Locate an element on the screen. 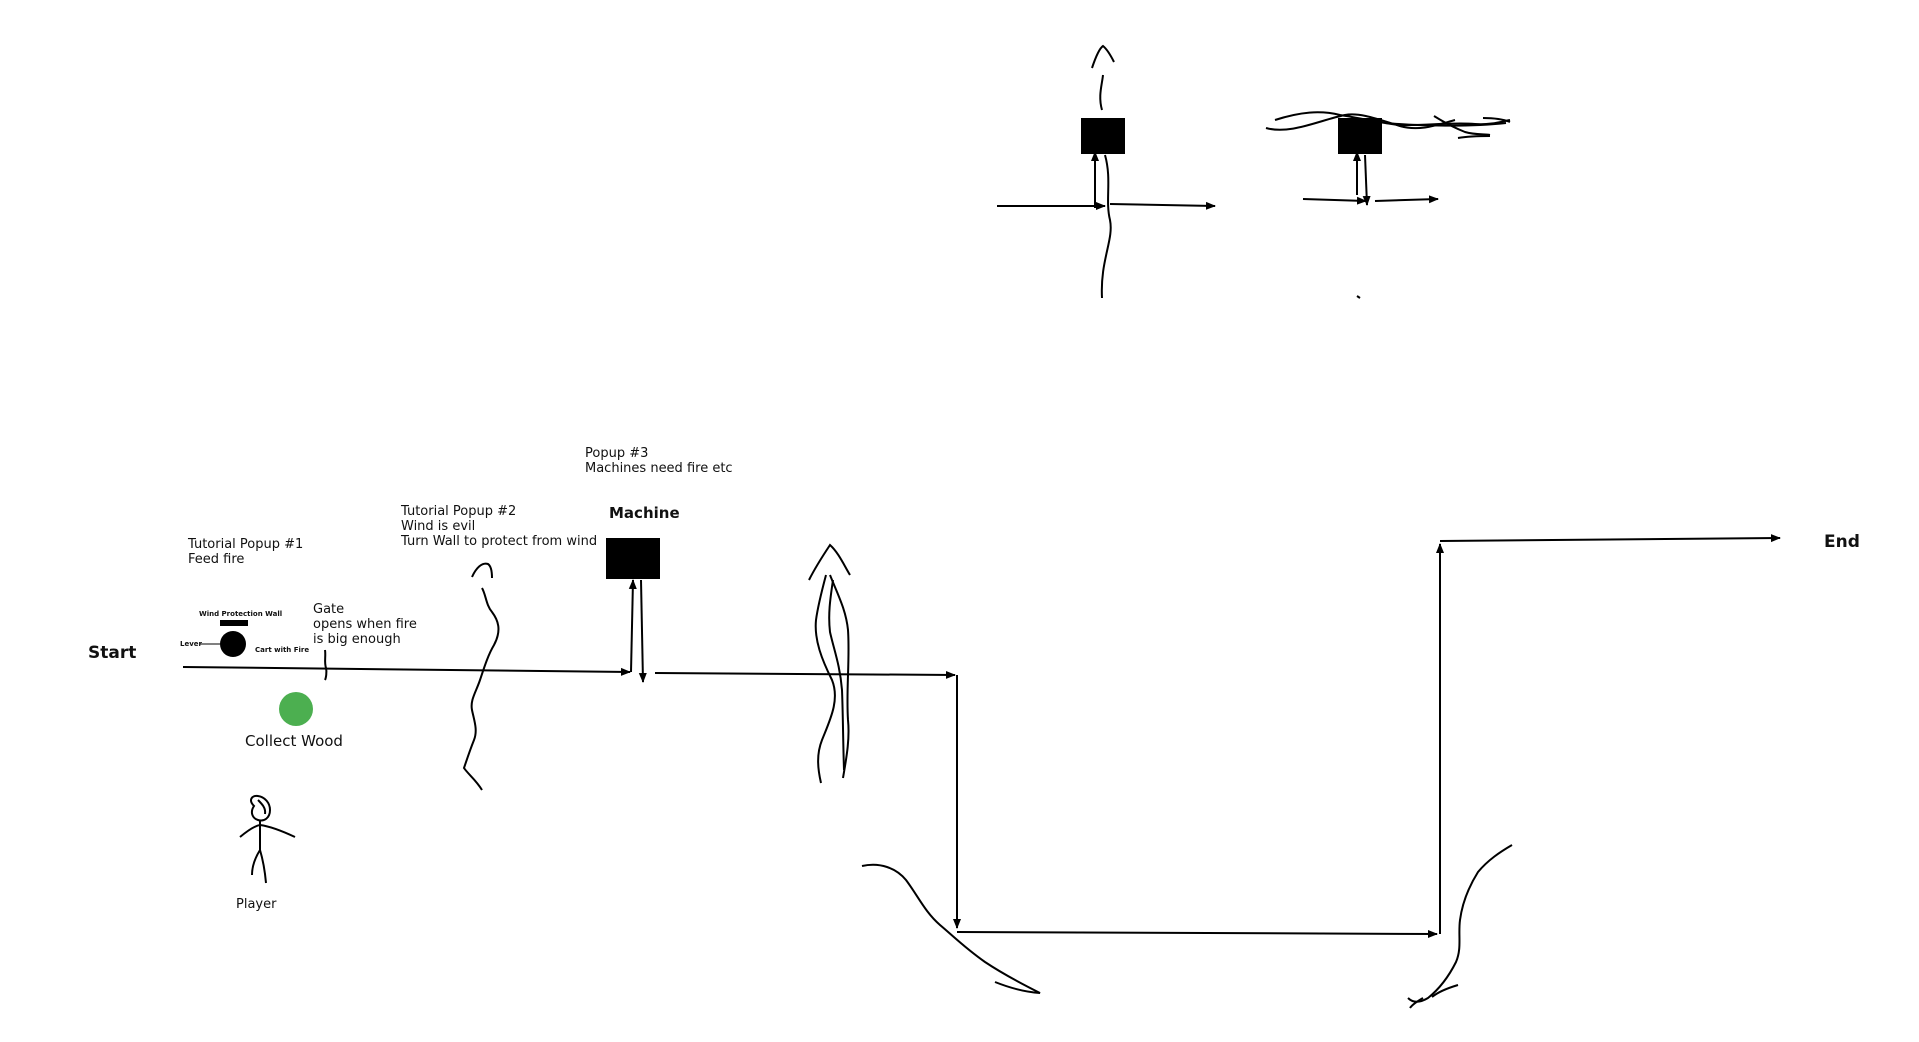 The width and height of the screenshot is (1919, 1042). gate-line-2: is big enough is located at coordinates (357, 639).